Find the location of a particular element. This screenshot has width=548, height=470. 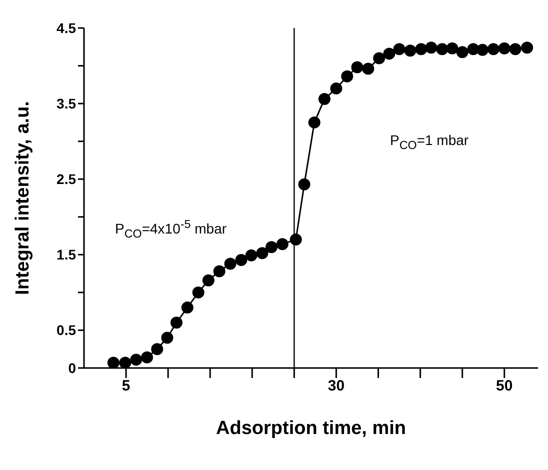

y-tick-label: 3.5 is located at coordinates (66, 104).